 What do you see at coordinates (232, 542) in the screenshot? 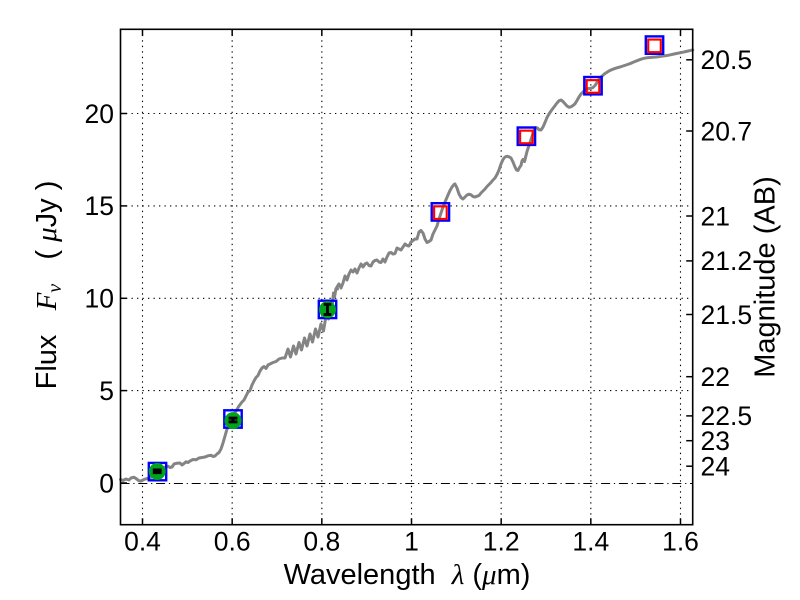
I see `svg-text: 0.6` at bounding box center [232, 542].